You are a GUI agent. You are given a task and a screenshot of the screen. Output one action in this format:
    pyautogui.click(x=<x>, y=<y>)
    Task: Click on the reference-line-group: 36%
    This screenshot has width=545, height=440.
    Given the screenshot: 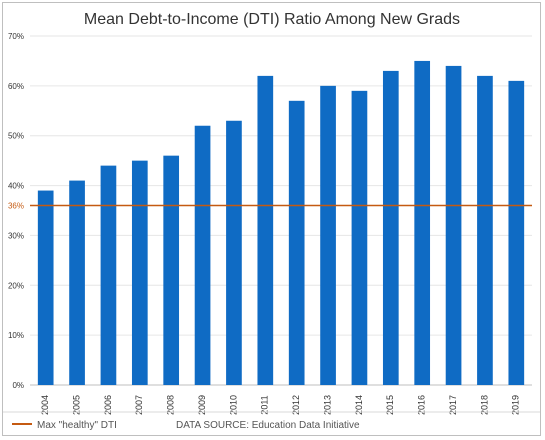 What is the action you would take?
    pyautogui.click(x=270, y=206)
    